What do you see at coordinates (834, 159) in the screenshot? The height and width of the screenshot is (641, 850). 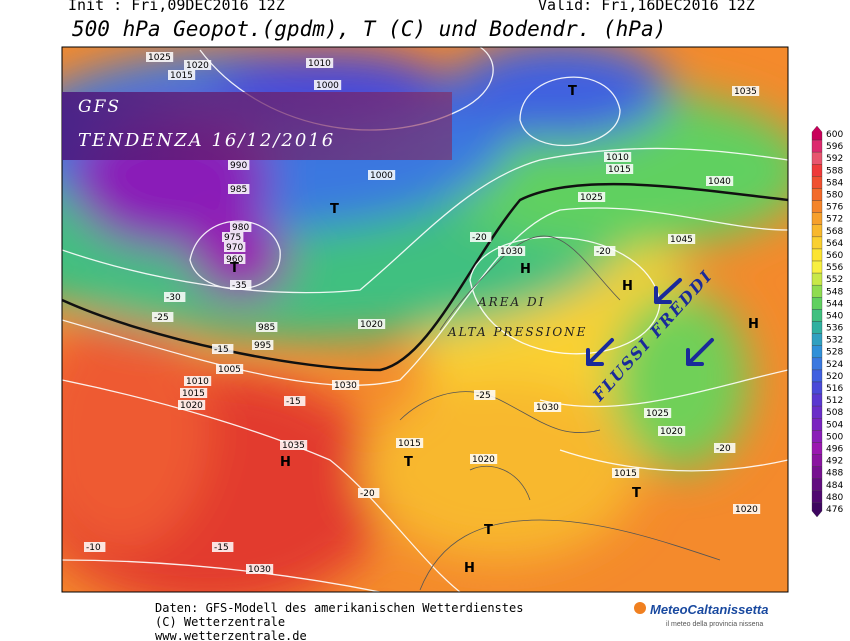 I see `legend-label: 592` at bounding box center [834, 159].